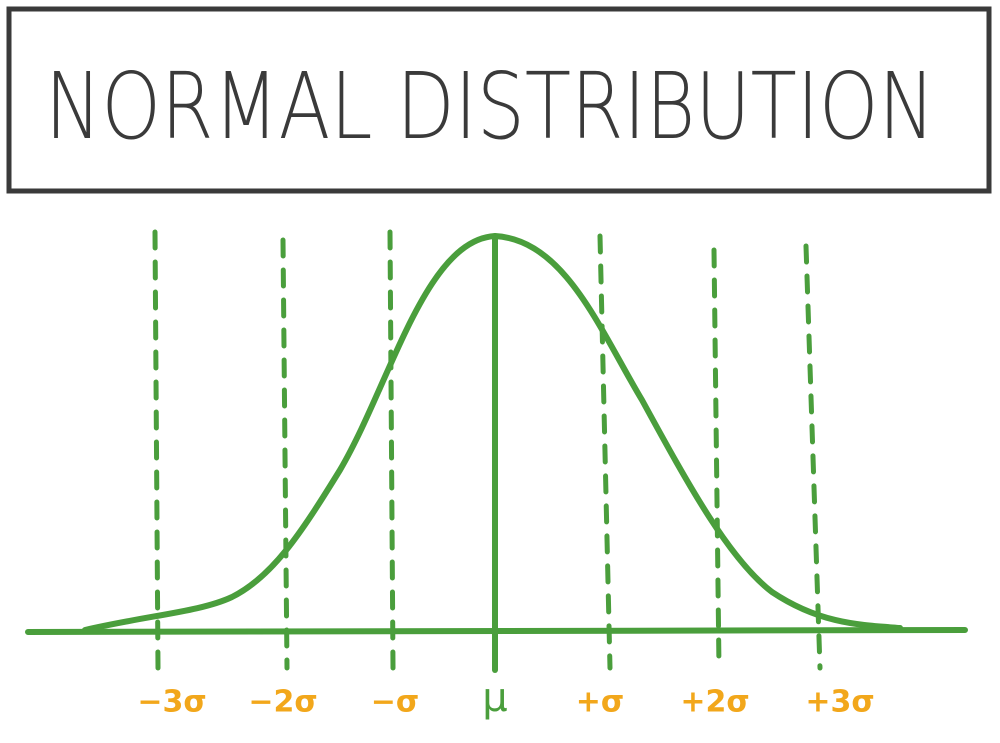 Image resolution: width=1000 pixels, height=743 pixels. What do you see at coordinates (600, 702) in the screenshot?
I see `axis-label: +σ` at bounding box center [600, 702].